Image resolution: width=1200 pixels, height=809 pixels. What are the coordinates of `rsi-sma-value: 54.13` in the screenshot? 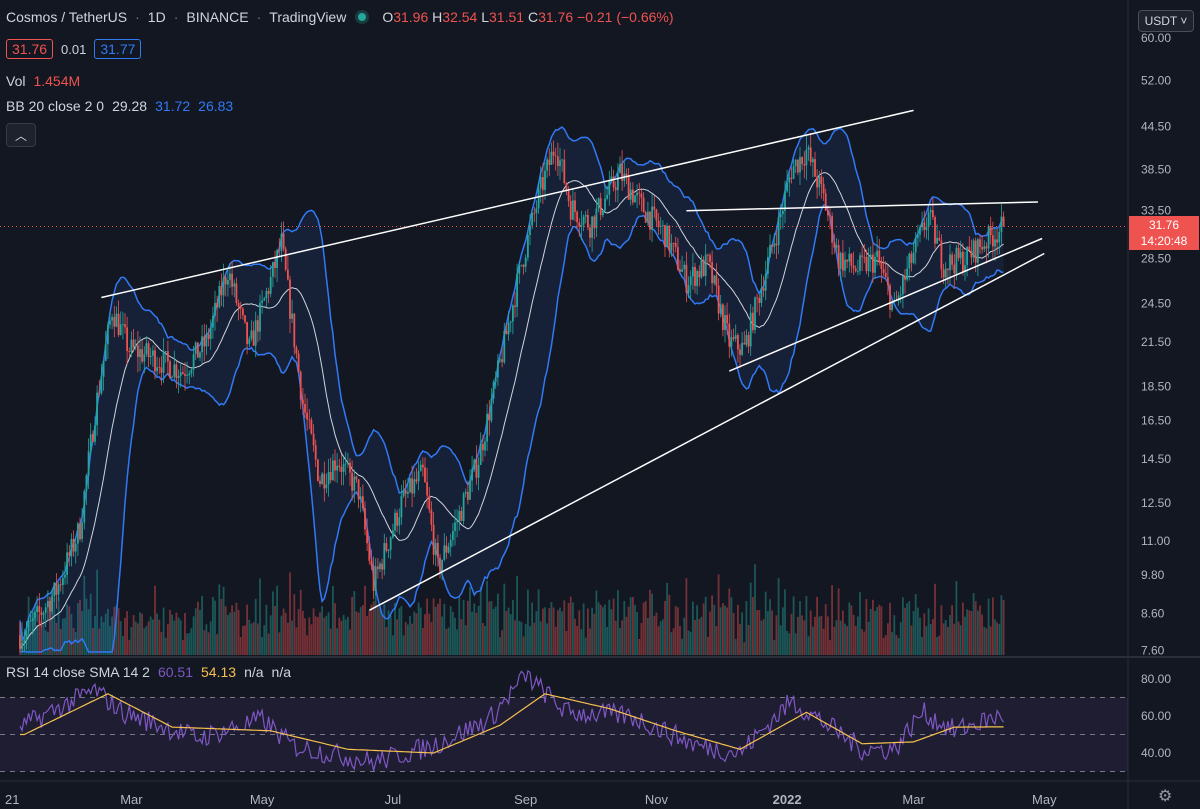 It's located at (219, 672).